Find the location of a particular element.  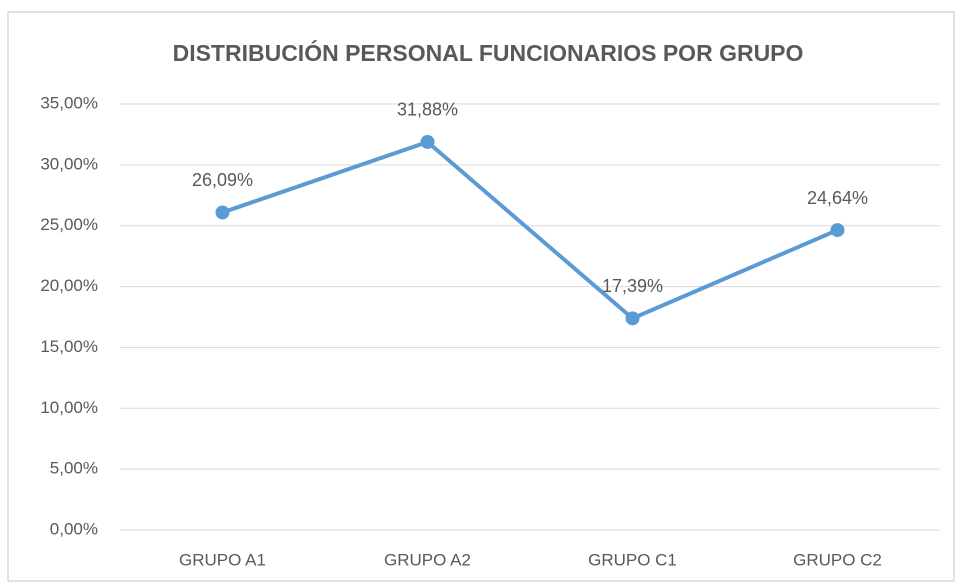

y-tick-label: 5,00% is located at coordinates (74, 468).